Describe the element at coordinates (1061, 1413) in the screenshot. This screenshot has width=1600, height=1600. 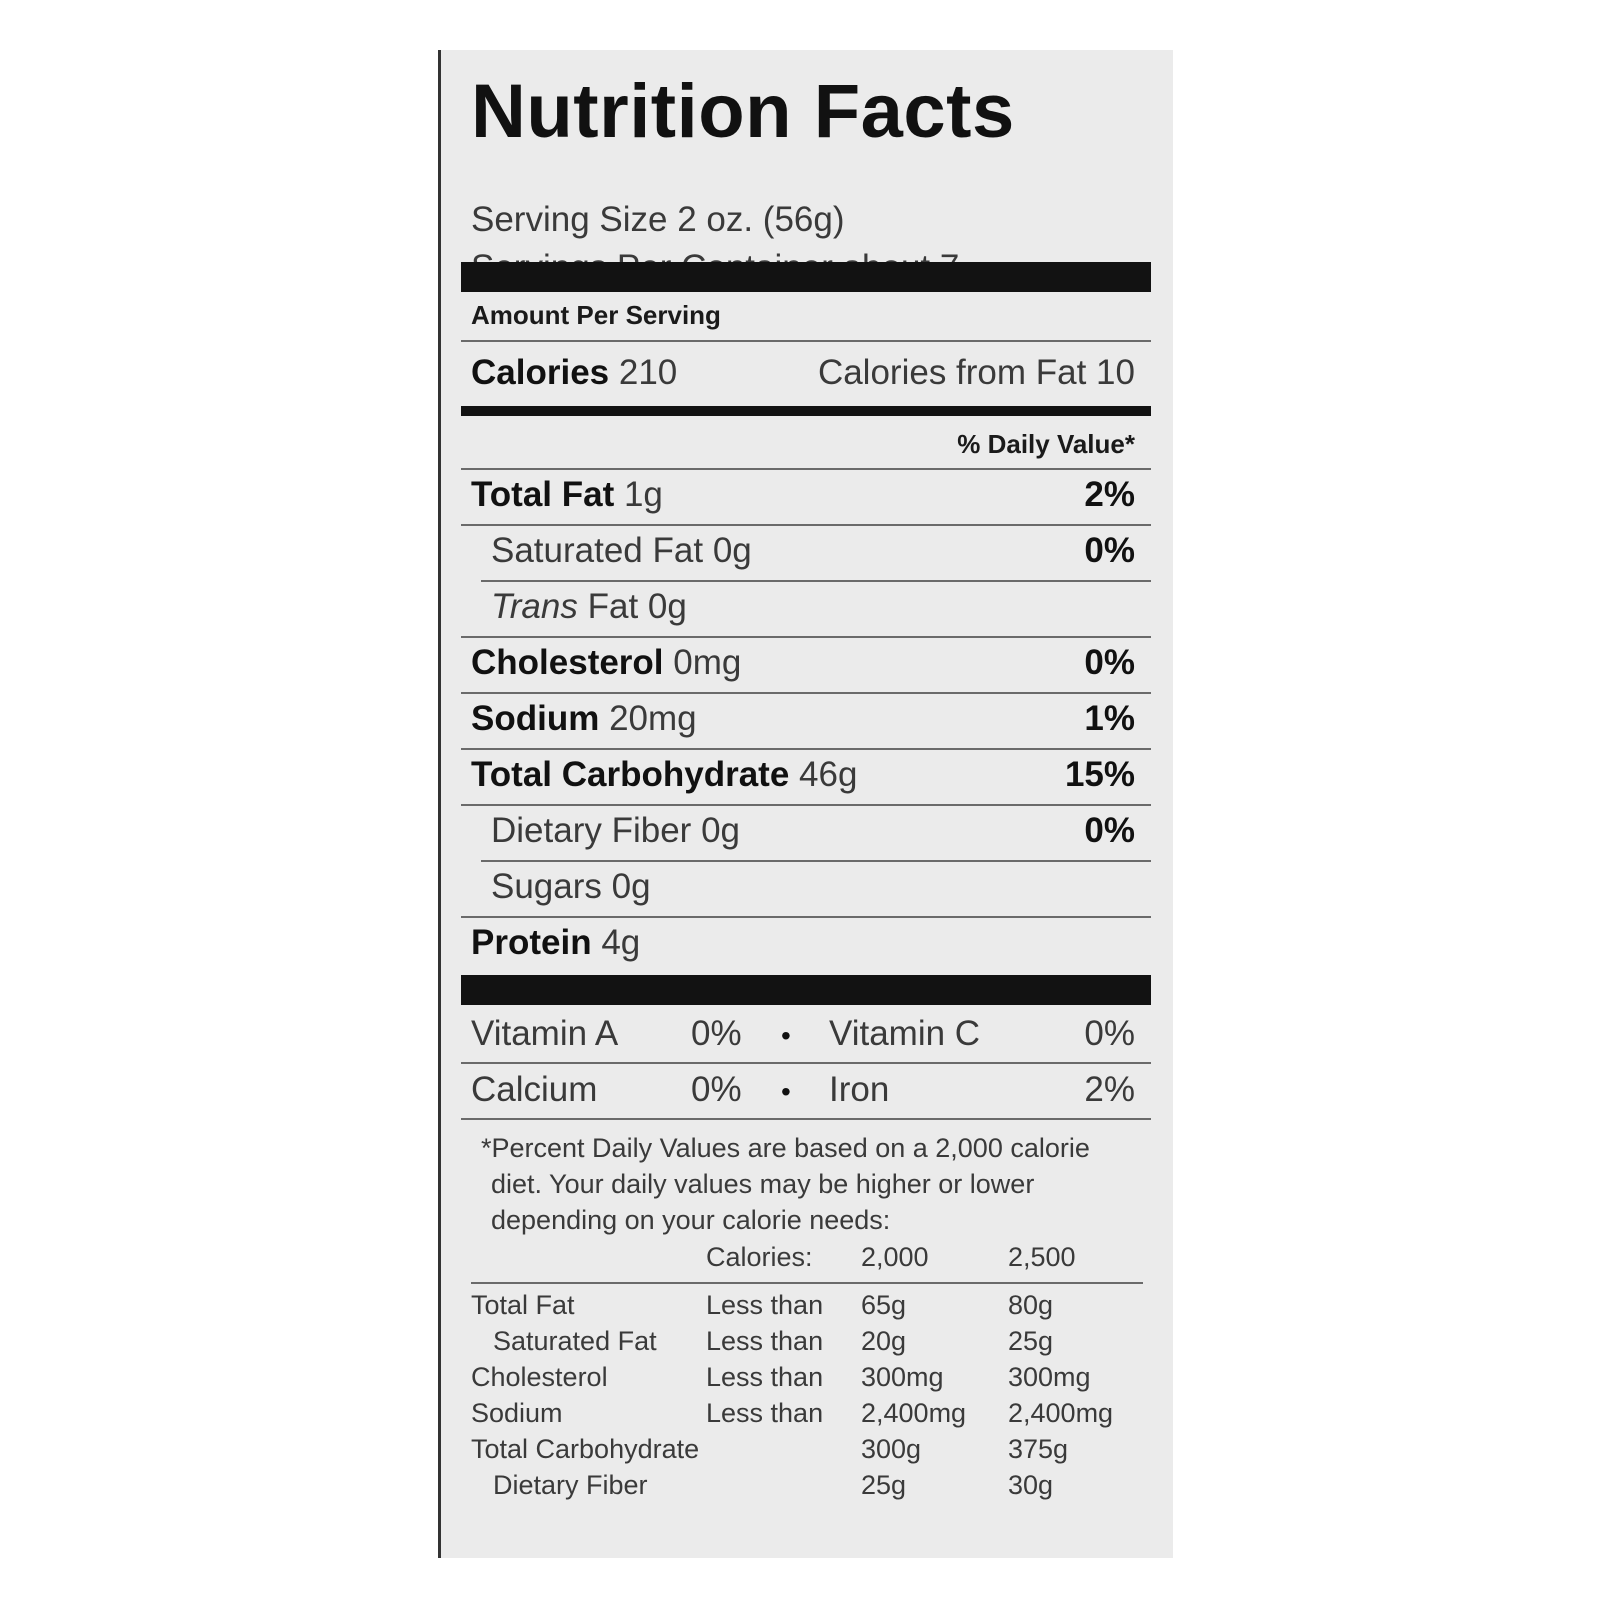
I see `ref-row-2500: 2,400mg` at that location.